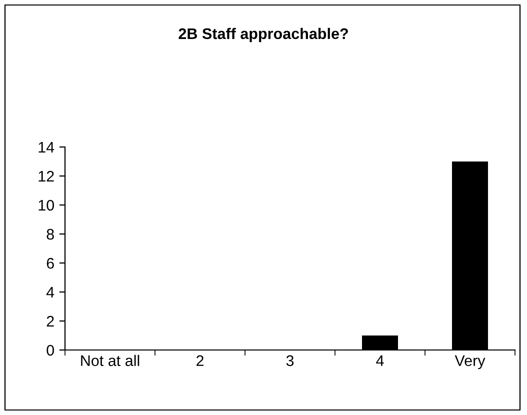 This screenshot has height=415, width=527. Describe the element at coordinates (50, 234) in the screenshot. I see `y-tick-label: 8` at that location.